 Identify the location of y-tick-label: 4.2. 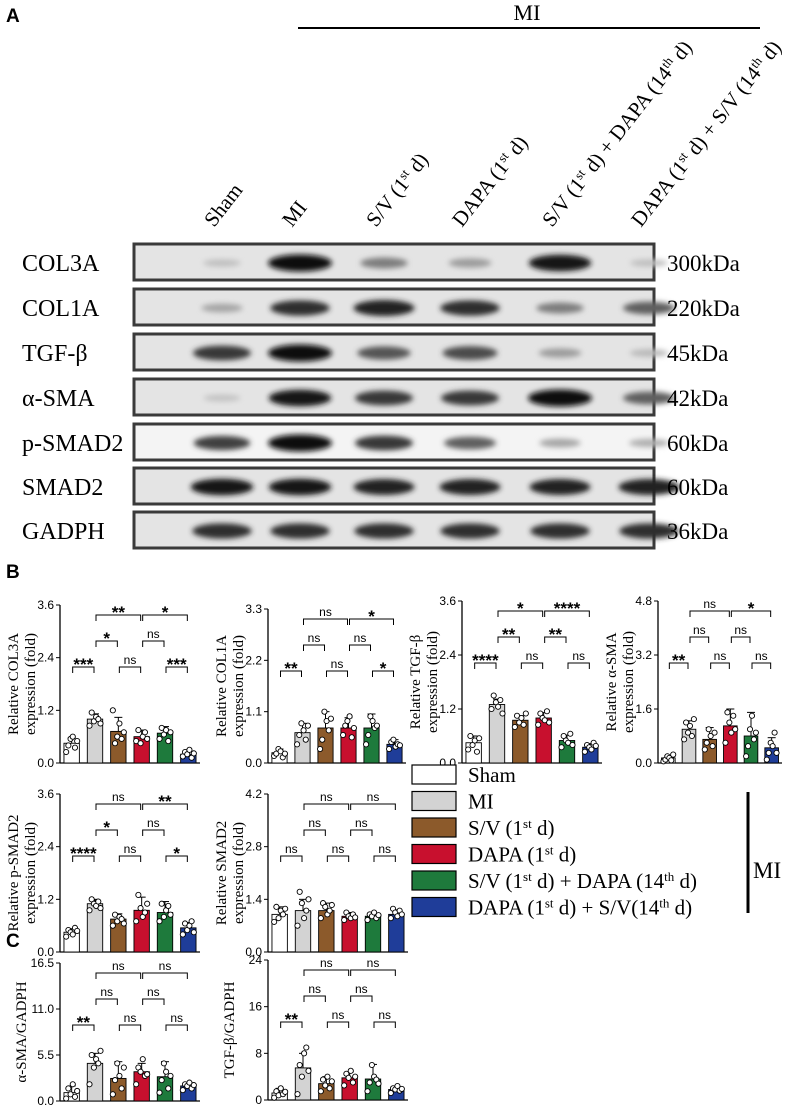
(253, 794).